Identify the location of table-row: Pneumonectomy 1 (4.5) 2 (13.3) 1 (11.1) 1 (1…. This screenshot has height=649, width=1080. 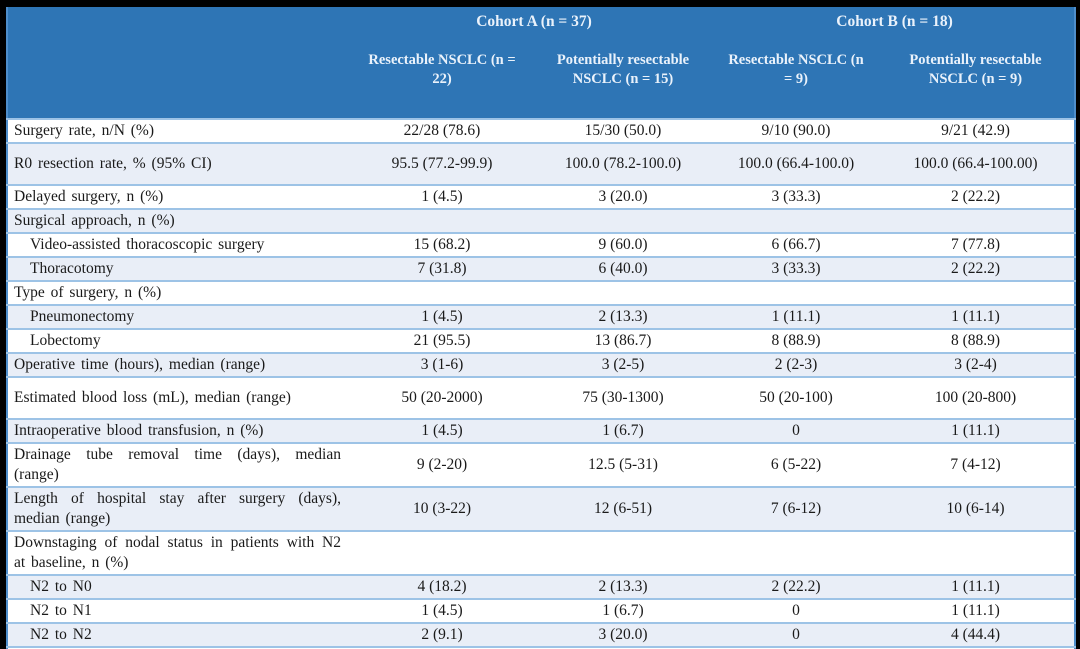
(541, 316).